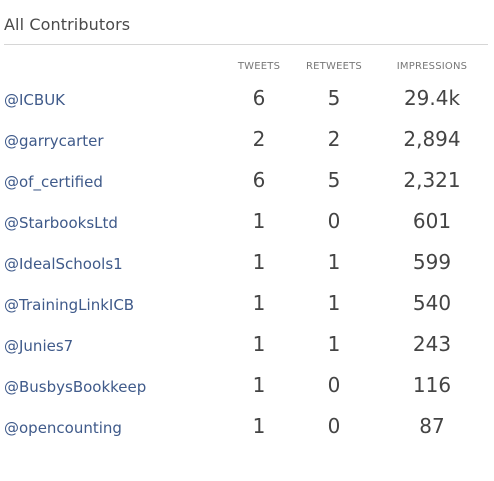 This screenshot has height=481, width=494. What do you see at coordinates (432, 344) in the screenshot?
I see `impressions-count: 243` at bounding box center [432, 344].